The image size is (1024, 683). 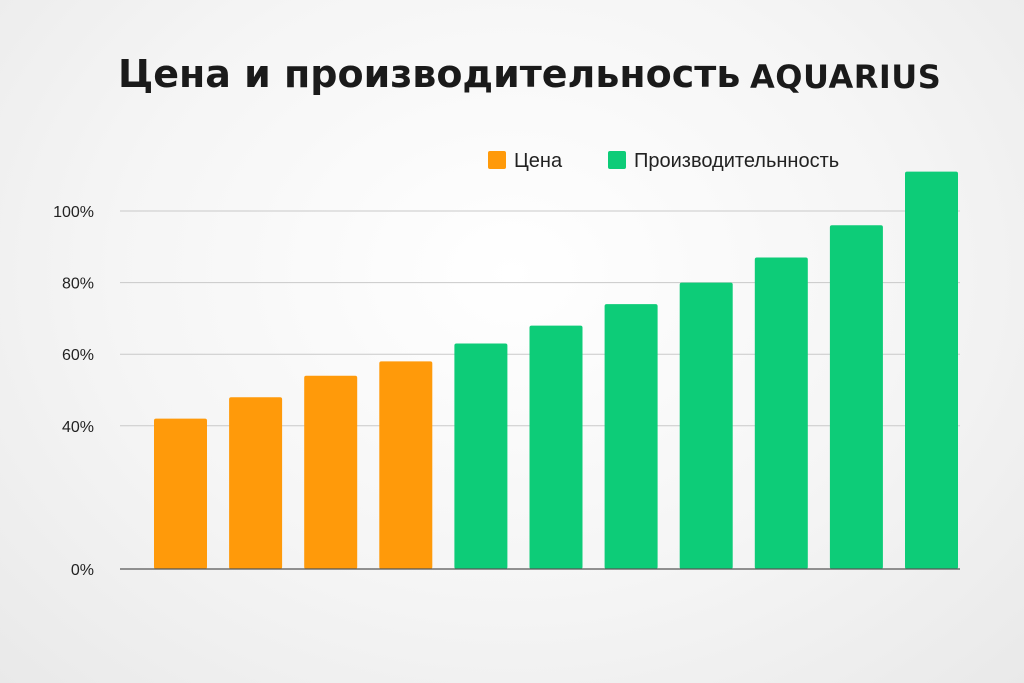 I want to click on chart-title: Цена и производительность, so click(x=429, y=74).